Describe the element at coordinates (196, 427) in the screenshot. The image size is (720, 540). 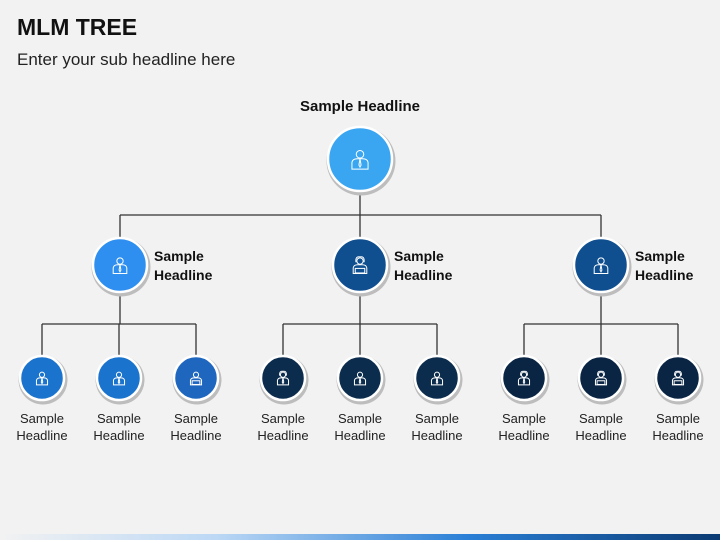
I see `level2-node-label-3: Sample Headline` at that location.